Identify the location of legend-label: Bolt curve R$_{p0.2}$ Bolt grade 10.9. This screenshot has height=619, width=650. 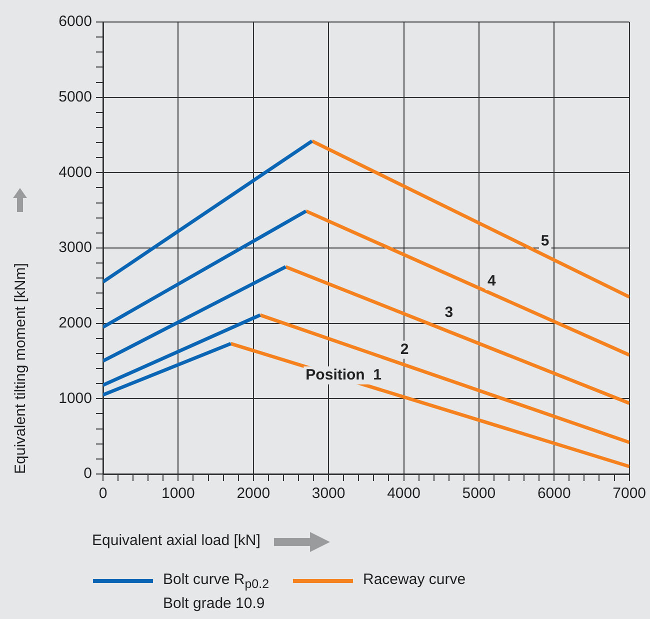
(216, 592).